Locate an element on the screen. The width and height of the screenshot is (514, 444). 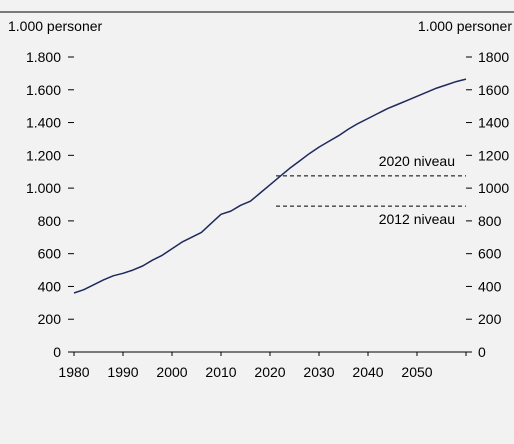
reference-line-label: 2020 niveau is located at coordinates (417, 161).